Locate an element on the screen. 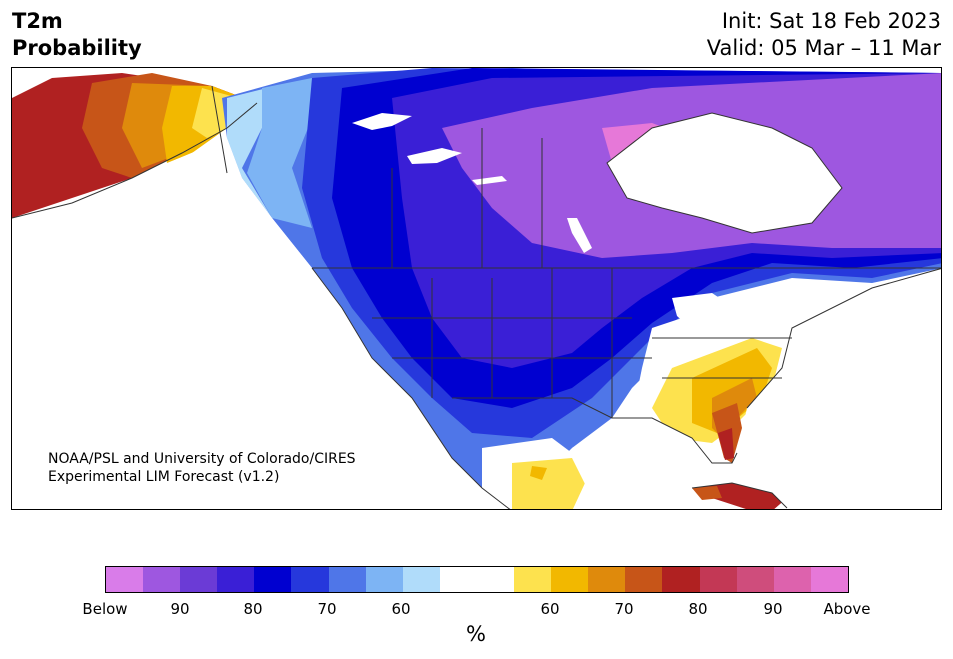 This screenshot has height=659, width=953. color-legend is located at coordinates (477, 579).